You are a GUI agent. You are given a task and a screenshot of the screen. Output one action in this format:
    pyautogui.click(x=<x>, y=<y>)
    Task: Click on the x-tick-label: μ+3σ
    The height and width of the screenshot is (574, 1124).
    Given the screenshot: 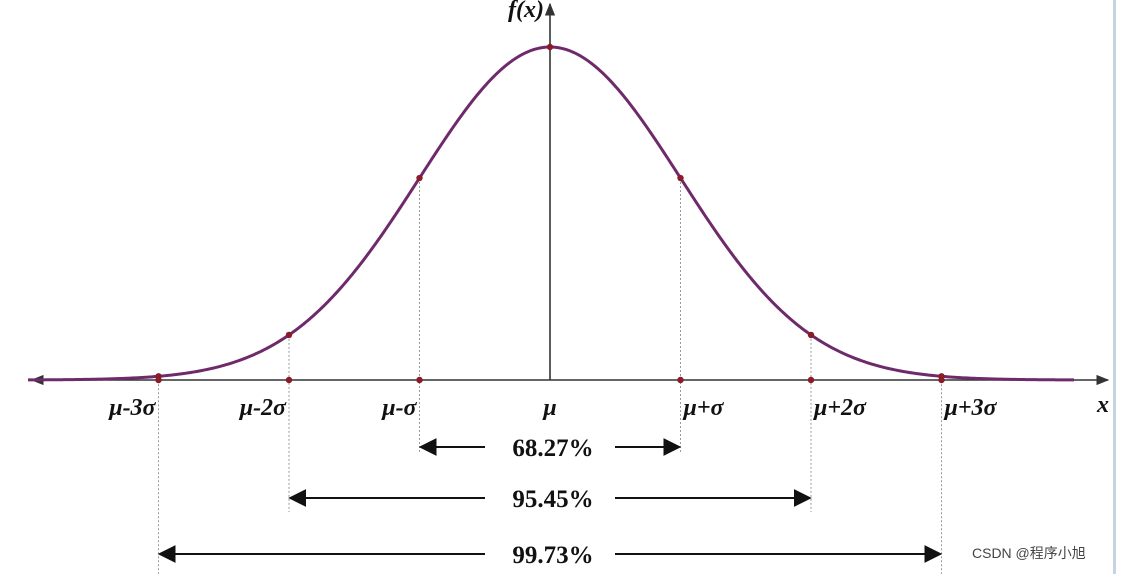 What is the action you would take?
    pyautogui.click(x=970, y=408)
    